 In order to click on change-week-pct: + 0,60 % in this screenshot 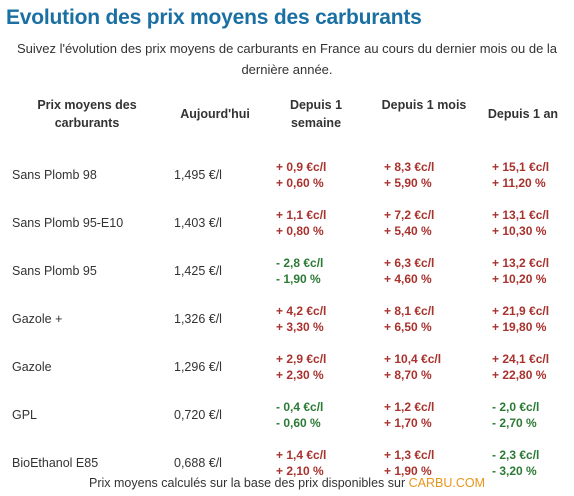, I will do `click(300, 183)`.